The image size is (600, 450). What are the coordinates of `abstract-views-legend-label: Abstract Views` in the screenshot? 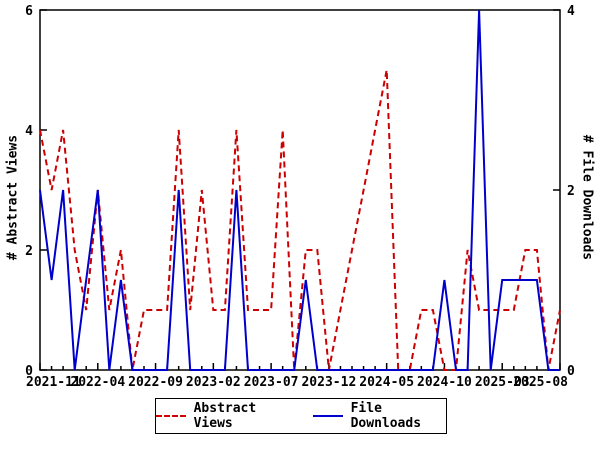 It's located at (225, 416).